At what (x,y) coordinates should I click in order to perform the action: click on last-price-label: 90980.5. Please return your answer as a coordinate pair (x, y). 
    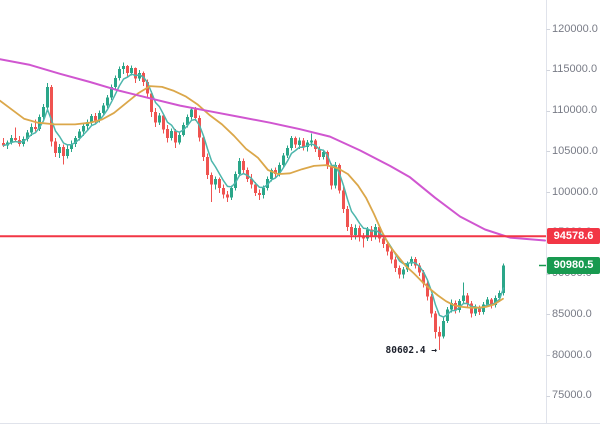
    Looking at the image, I should click on (573, 265).